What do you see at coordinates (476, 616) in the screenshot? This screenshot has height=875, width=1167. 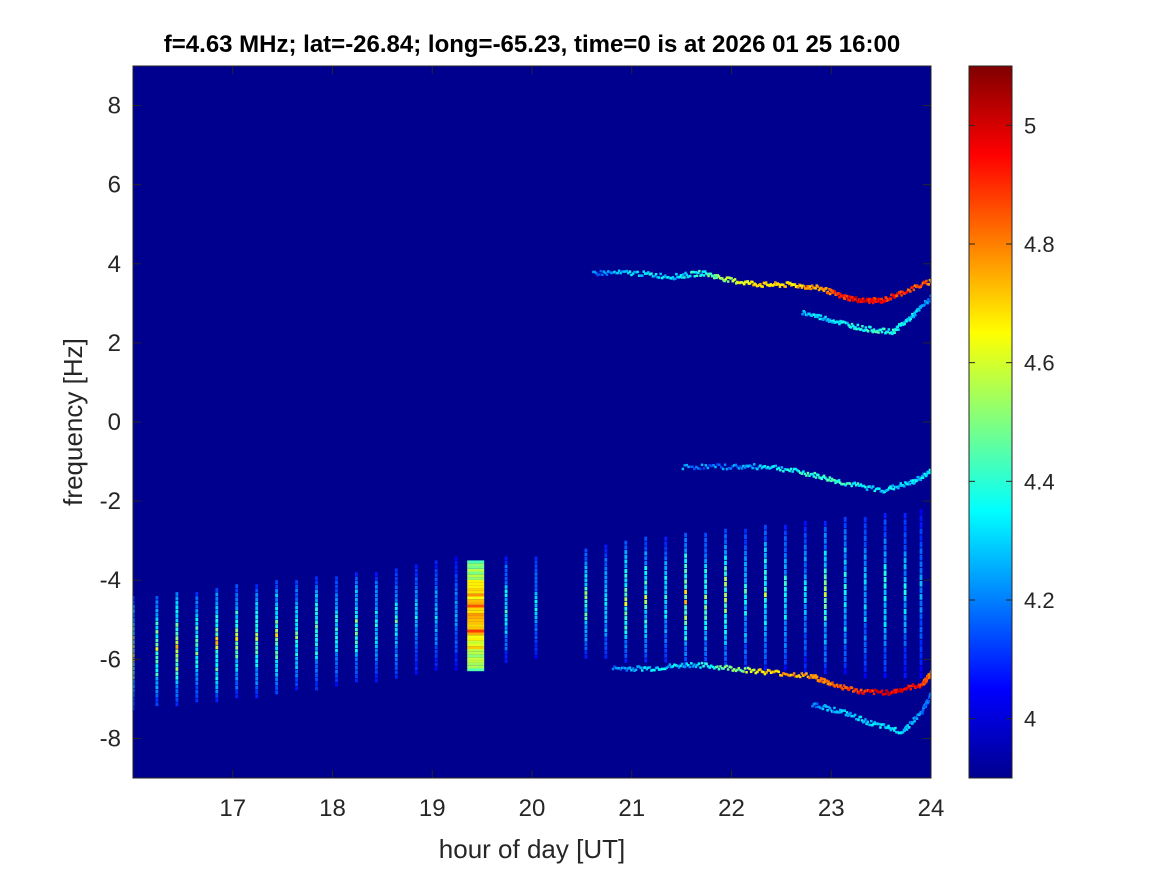 I see `bright-block` at bounding box center [476, 616].